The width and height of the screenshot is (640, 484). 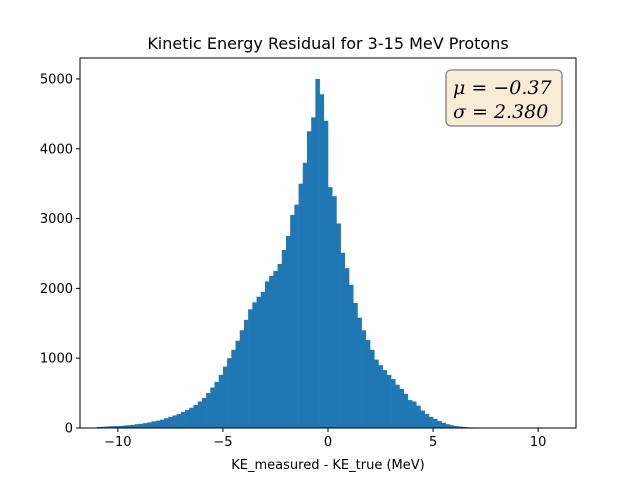 I want to click on y-tick-label: 3000, so click(x=56, y=219).